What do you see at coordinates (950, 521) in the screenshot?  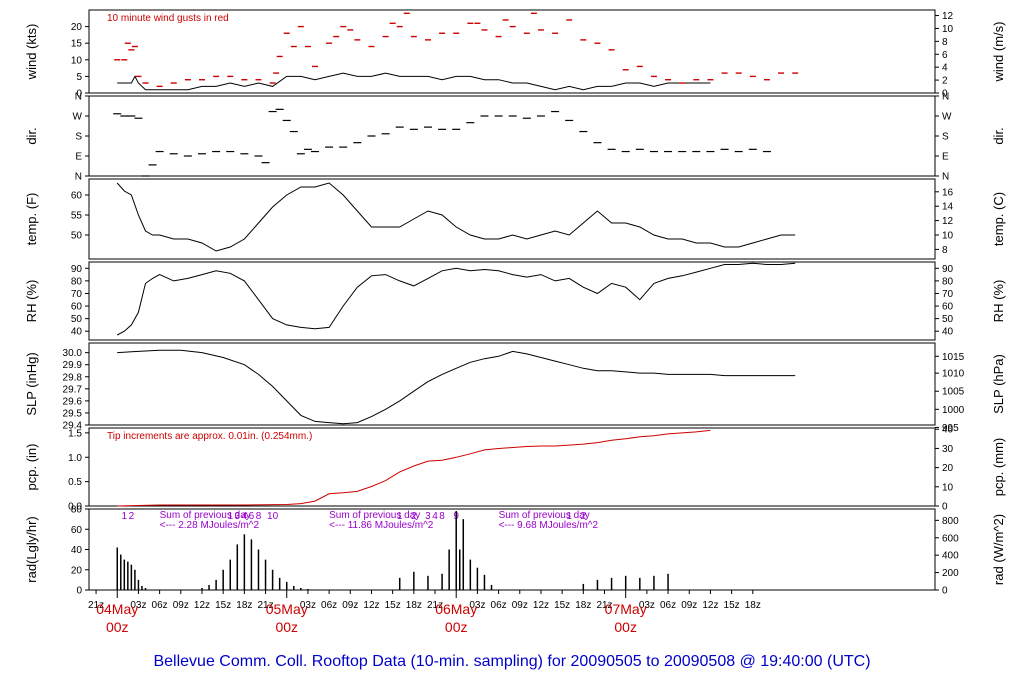 I see `rad-right-tick-label: 800` at bounding box center [950, 521].